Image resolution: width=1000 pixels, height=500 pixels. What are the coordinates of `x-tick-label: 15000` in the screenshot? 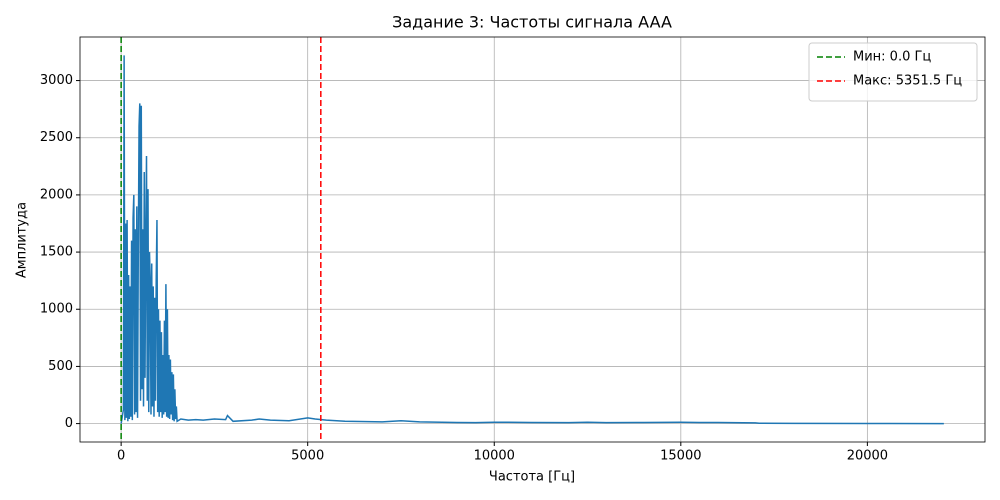 It's located at (680, 456).